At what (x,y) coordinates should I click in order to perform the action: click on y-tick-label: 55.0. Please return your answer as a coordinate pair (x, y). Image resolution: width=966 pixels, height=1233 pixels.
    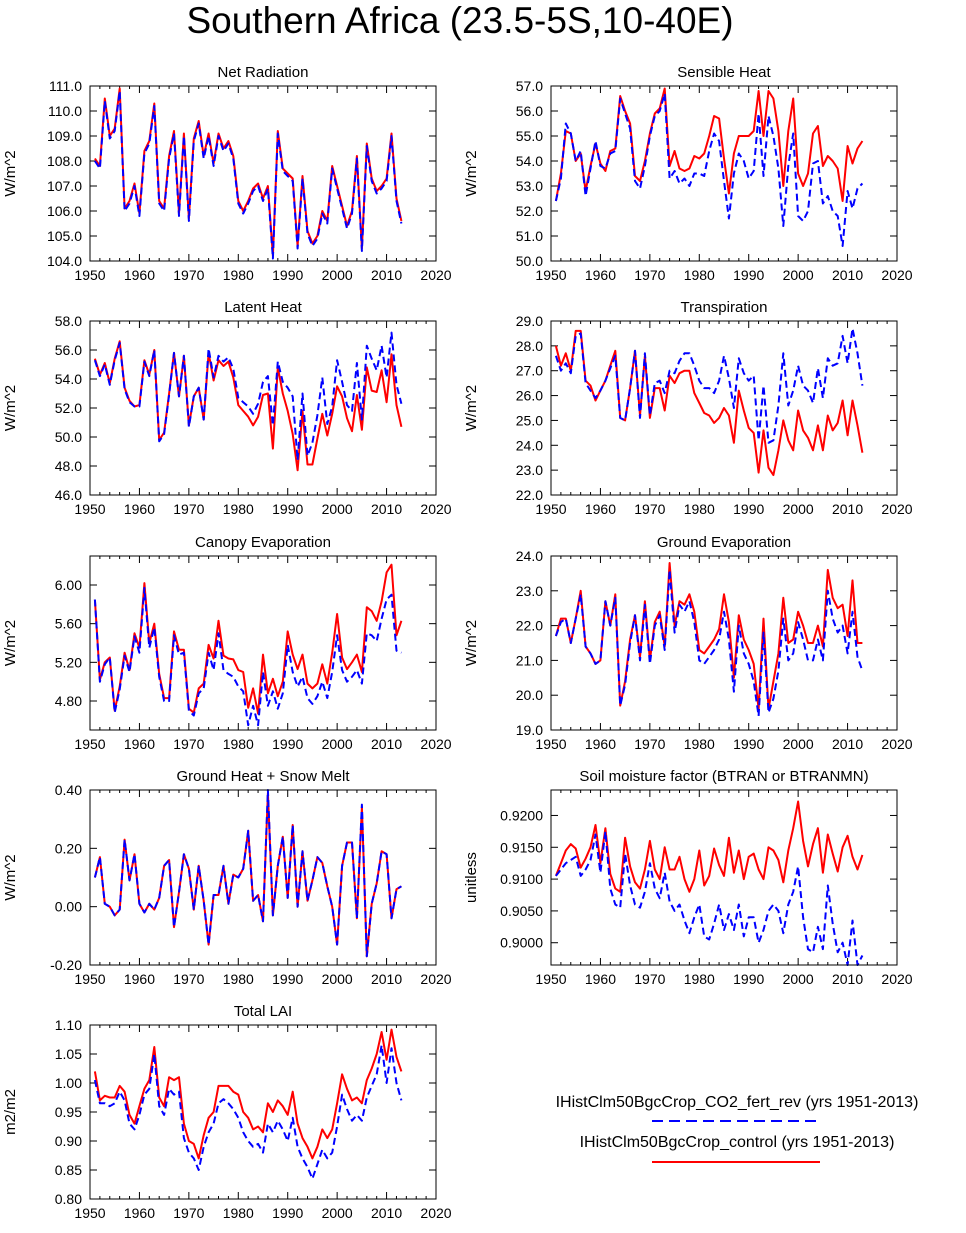
    Looking at the image, I should click on (529, 136).